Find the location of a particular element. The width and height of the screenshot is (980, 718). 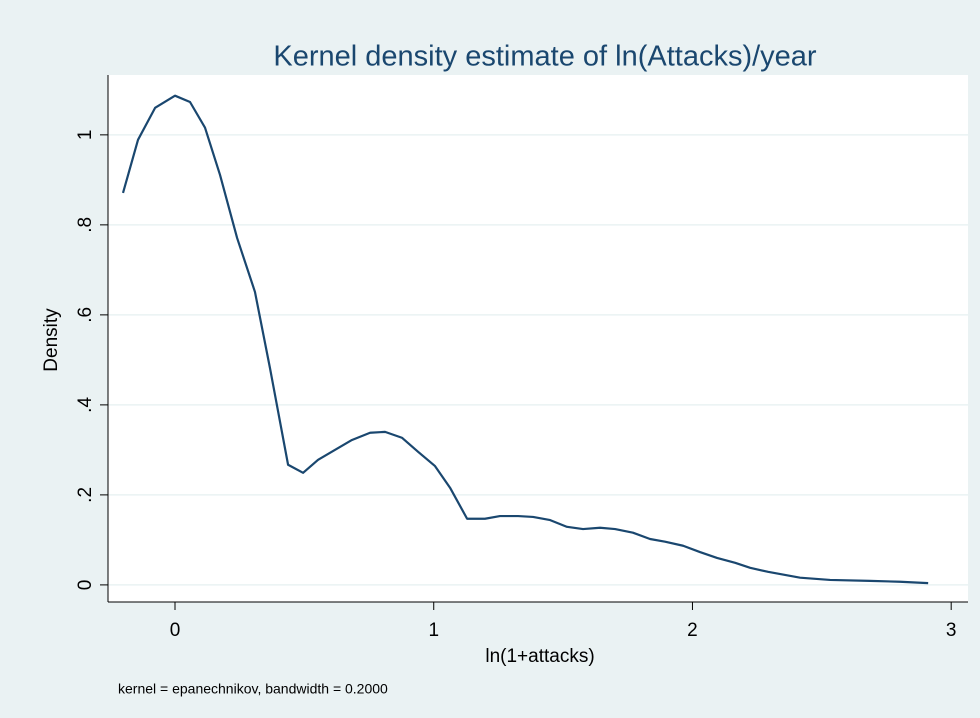

y-tick-label: 0 is located at coordinates (85, 585).